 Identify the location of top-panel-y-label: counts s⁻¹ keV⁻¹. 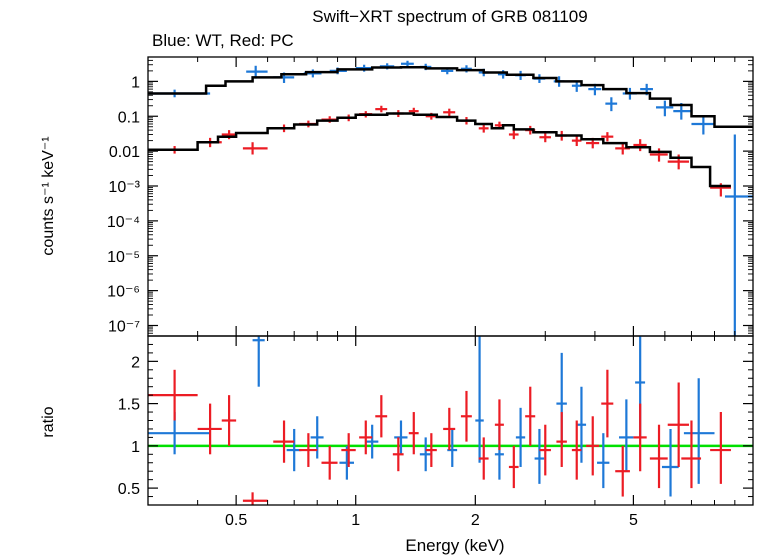
(48, 195).